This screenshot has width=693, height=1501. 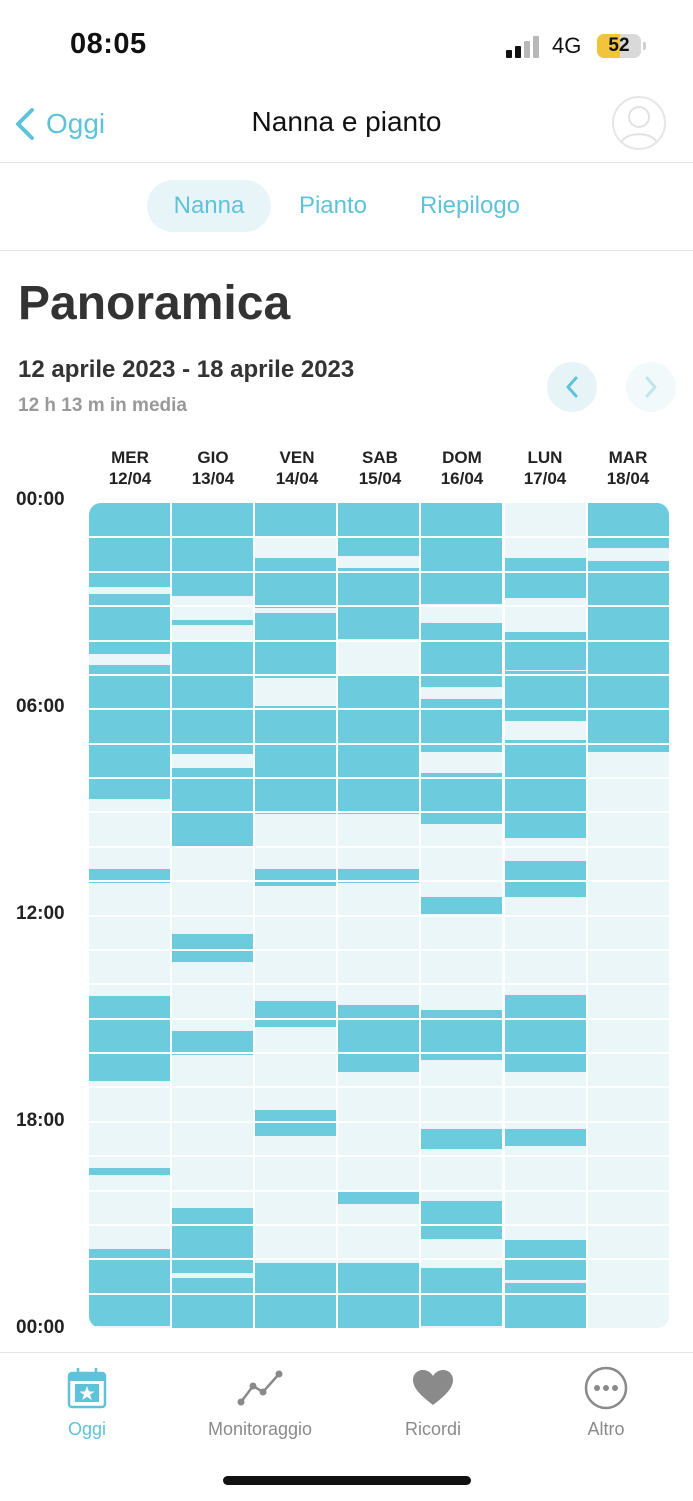 What do you see at coordinates (40, 913) in the screenshot?
I see `hour-label: 12:00` at bounding box center [40, 913].